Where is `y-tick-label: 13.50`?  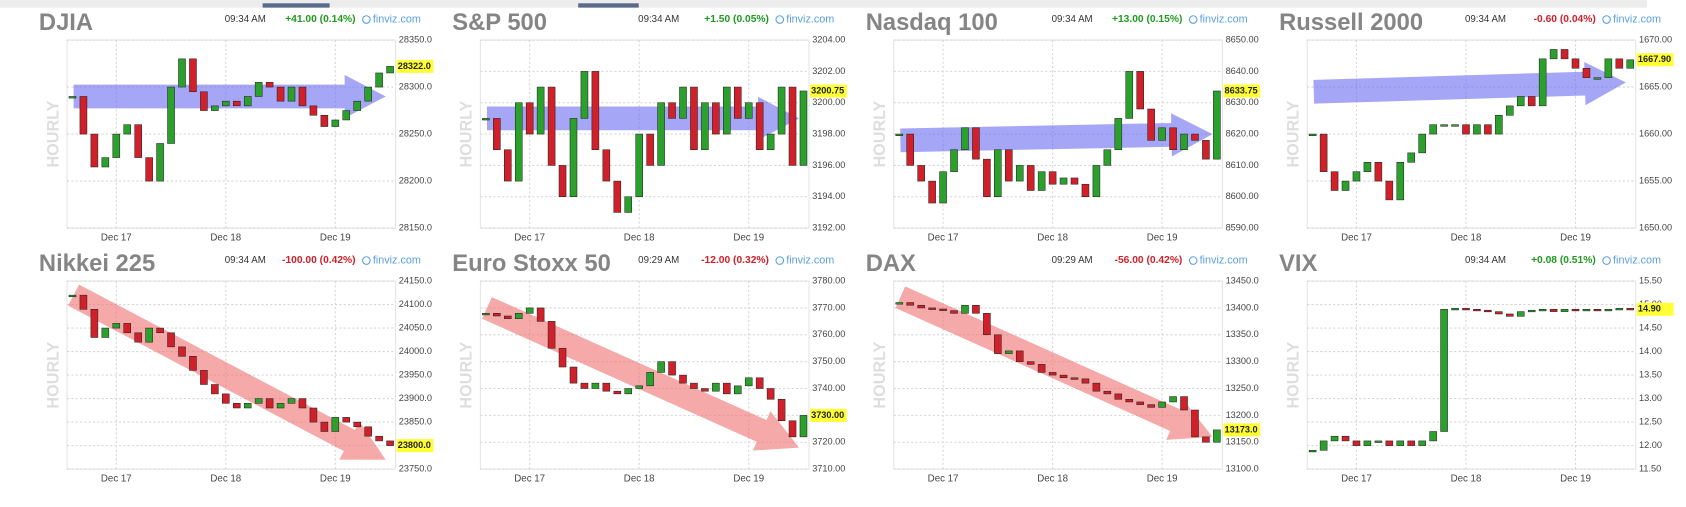
y-tick-label: 13.50 is located at coordinates (1650, 375).